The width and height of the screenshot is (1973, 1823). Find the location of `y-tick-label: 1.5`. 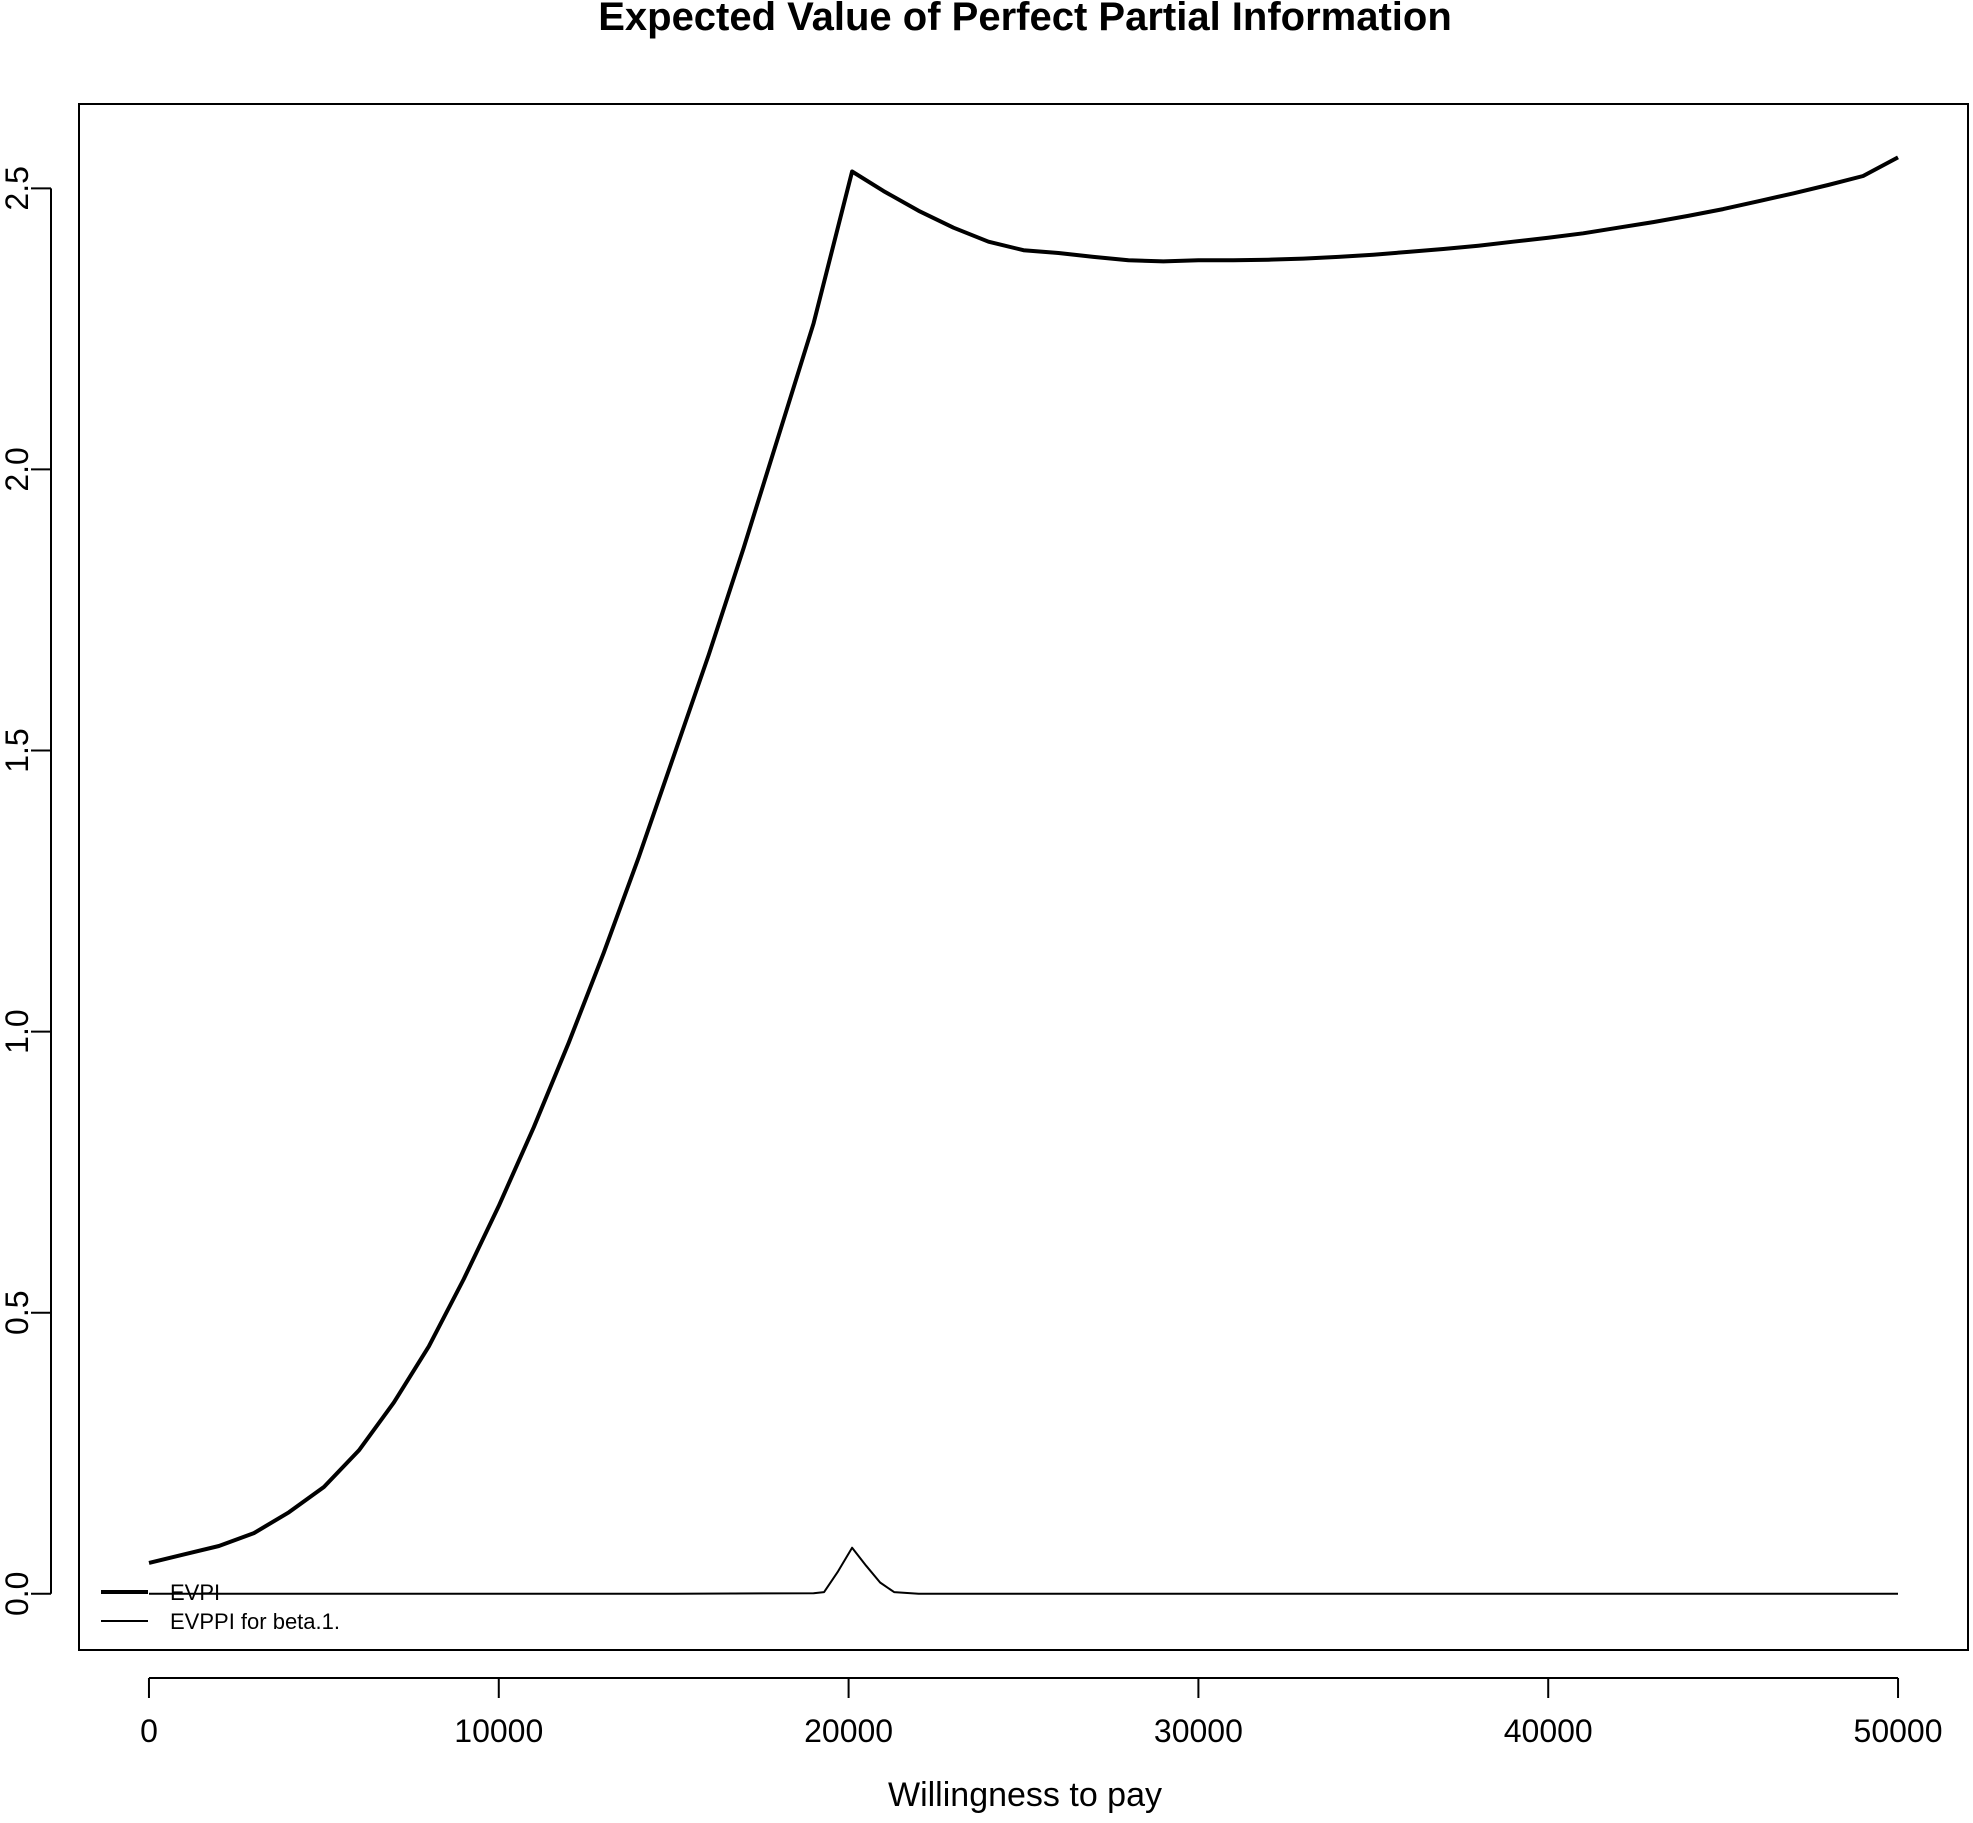

y-tick-label: 1.5 is located at coordinates (17, 750).